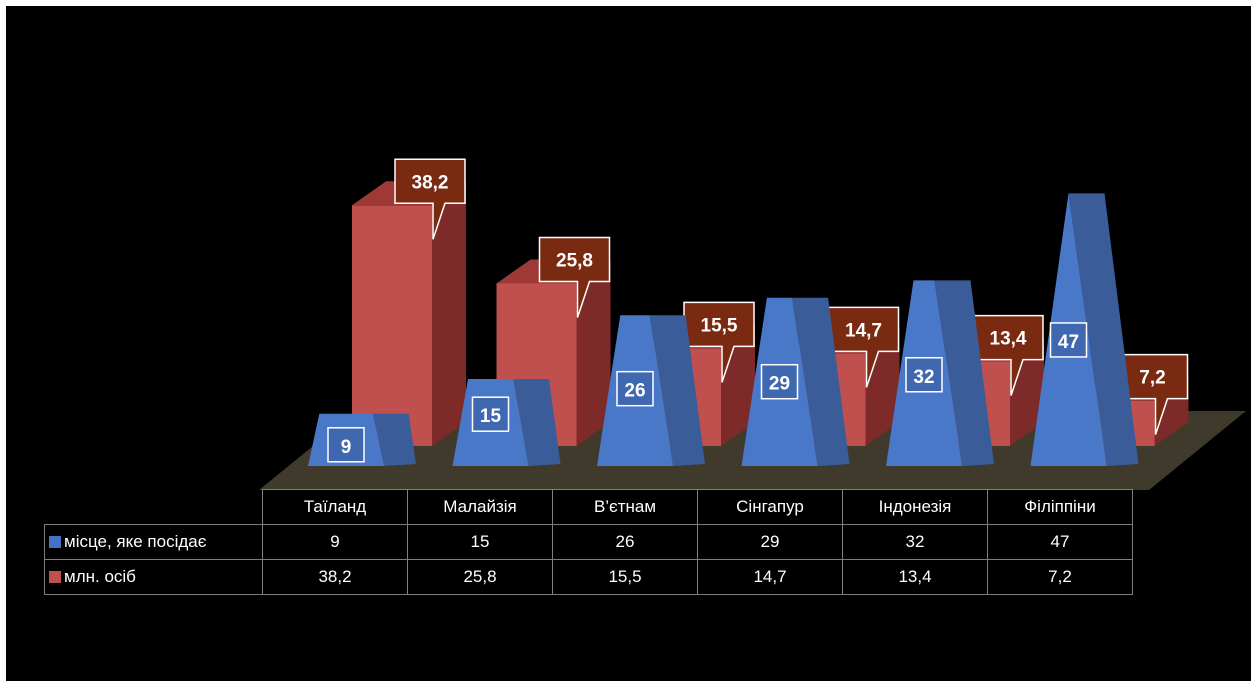 The width and height of the screenshot is (1259, 688). Describe the element at coordinates (923, 377) in the screenshot. I see `blue-data-label: 32` at that location.